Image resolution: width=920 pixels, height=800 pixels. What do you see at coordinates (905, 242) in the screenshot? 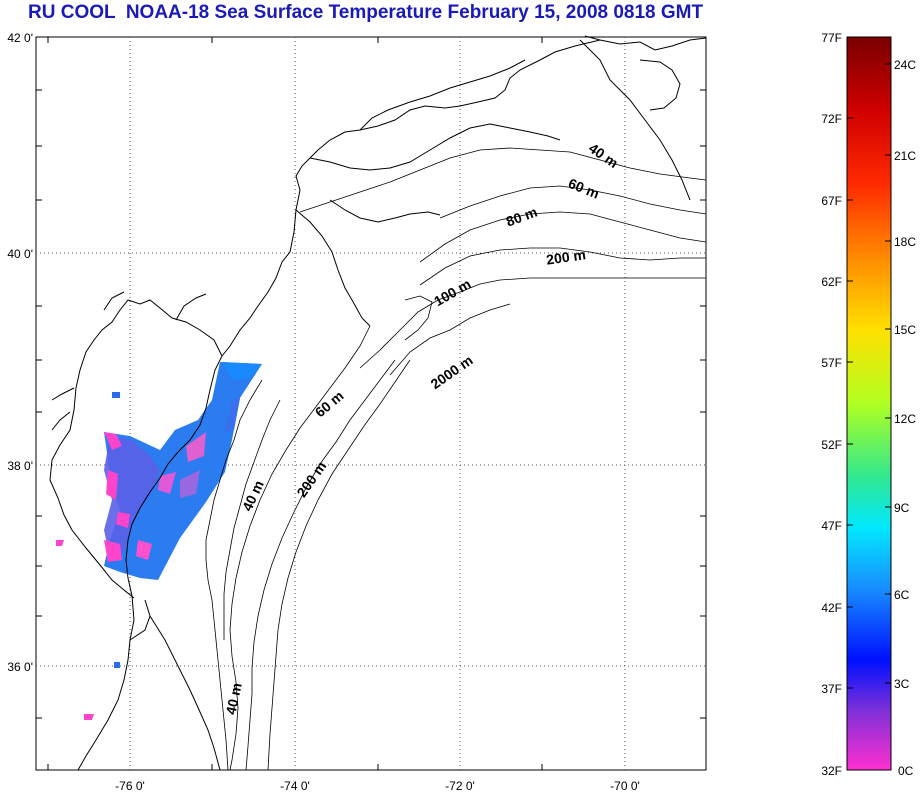
I see `colorbar-c-label: 18C` at bounding box center [905, 242].